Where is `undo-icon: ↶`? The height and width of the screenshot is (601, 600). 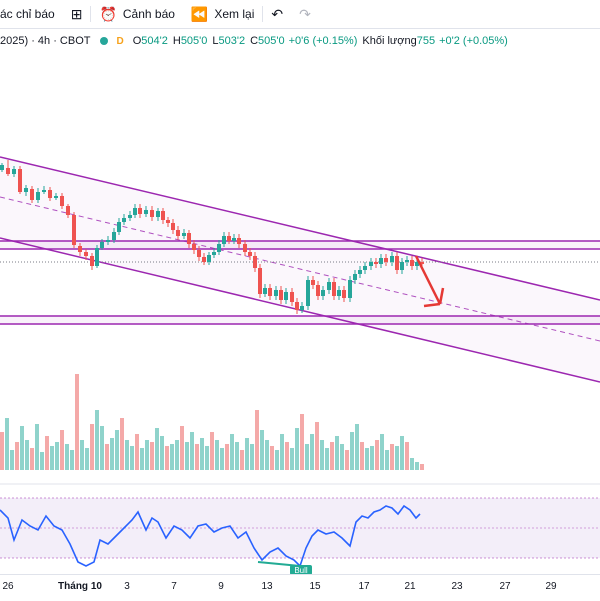 undo-icon: ↶ is located at coordinates (277, 13).